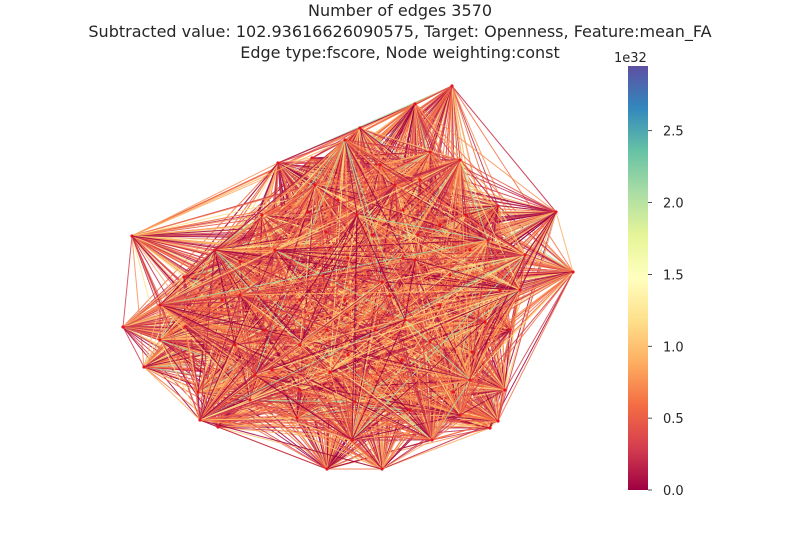 This screenshot has height=550, width=800. Describe the element at coordinates (638, 278) in the screenshot. I see `colorbar-bar` at that location.